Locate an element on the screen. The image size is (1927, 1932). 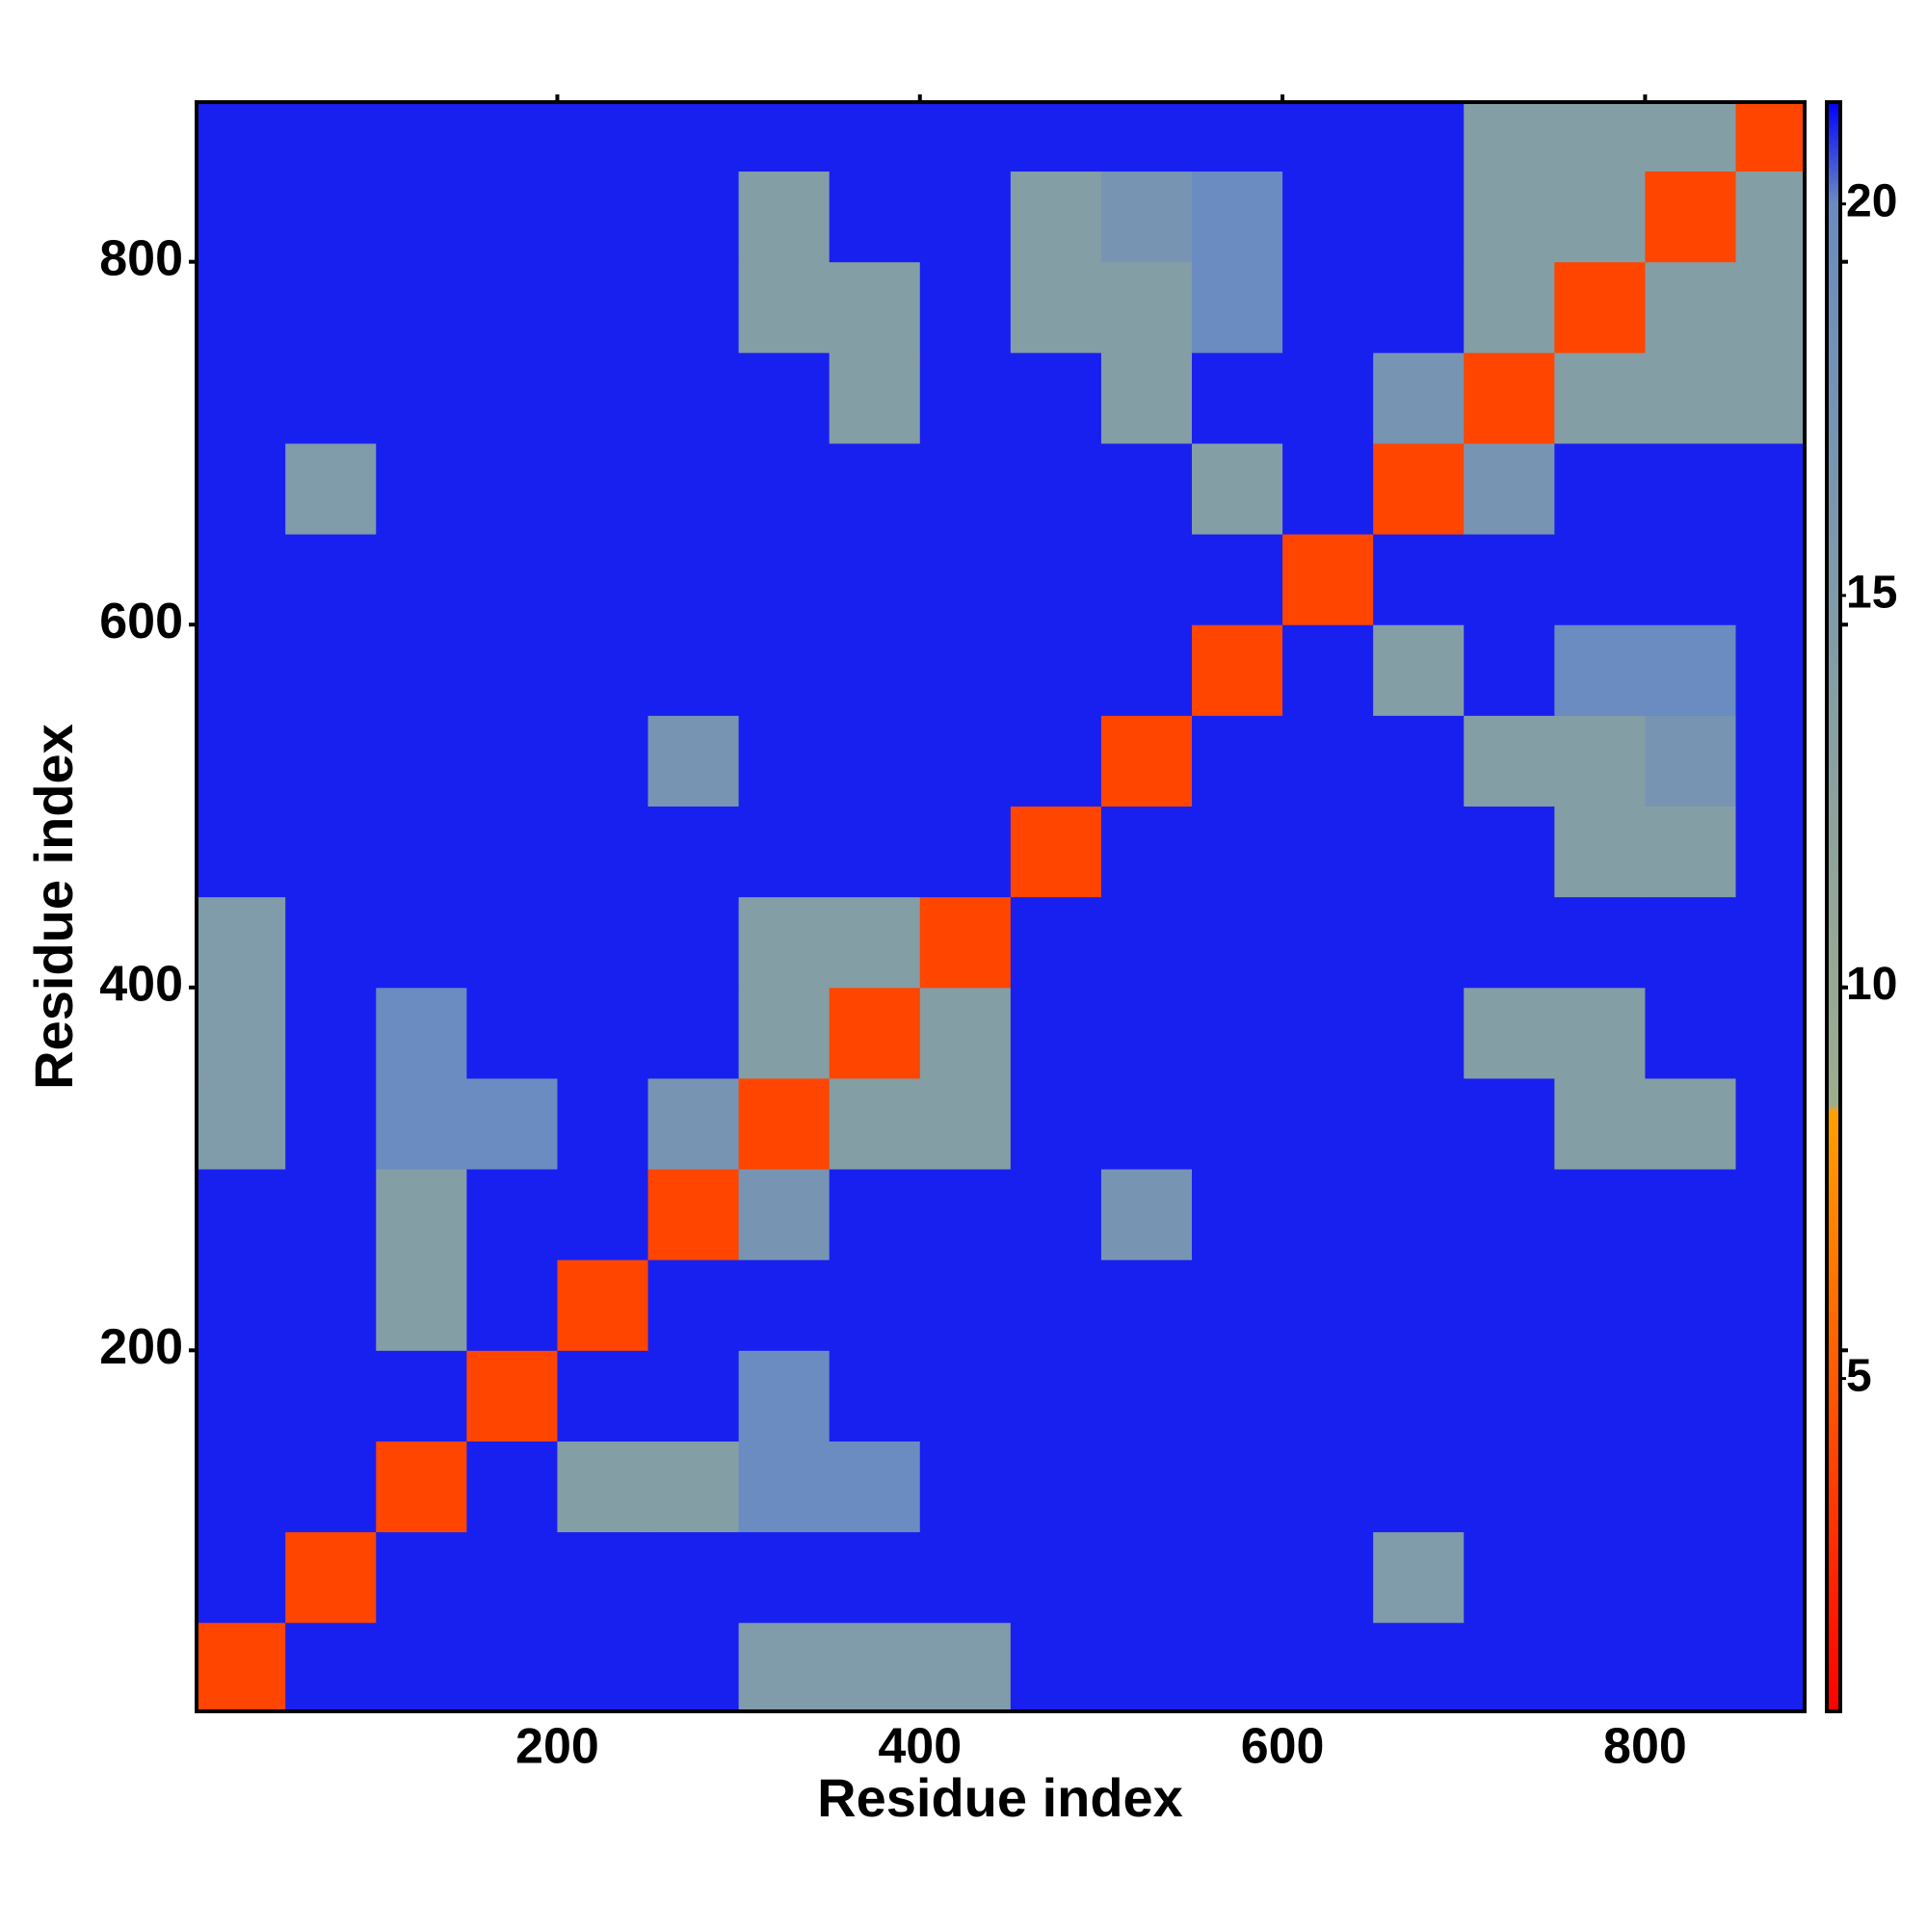
x-tick-label: 800 is located at coordinates (1645, 1747).